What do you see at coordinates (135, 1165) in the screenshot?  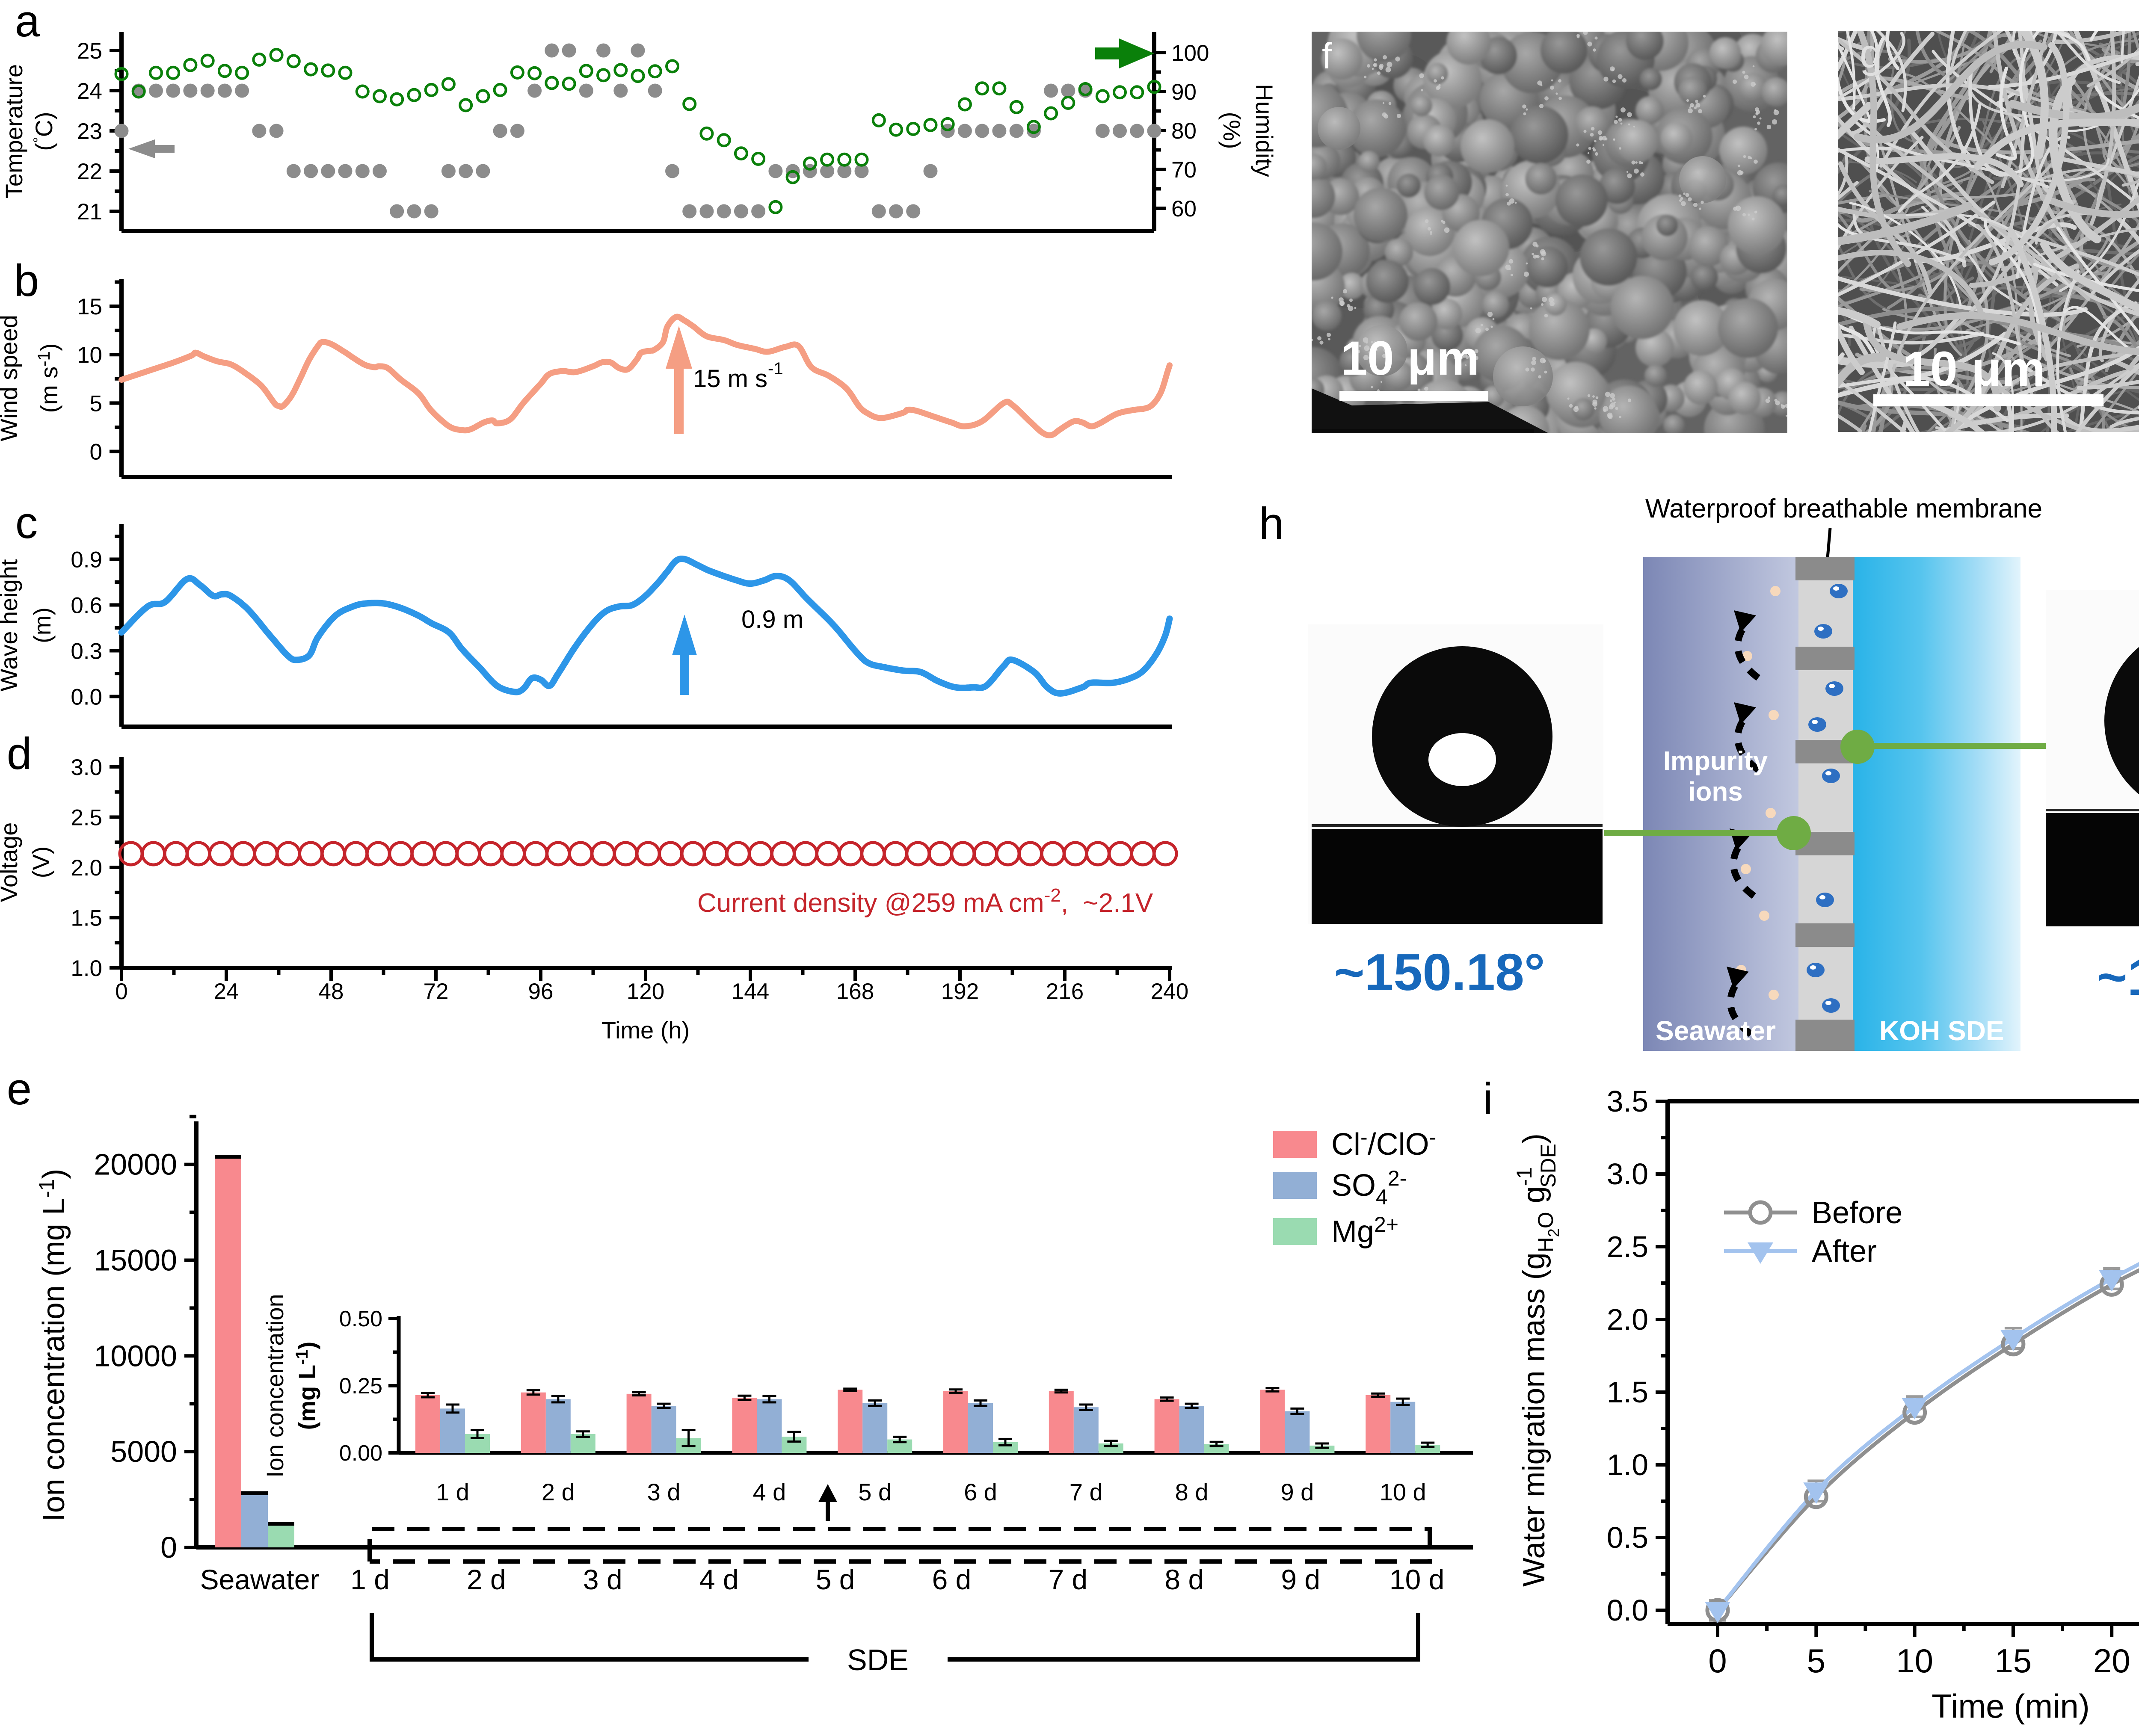 I see `svg-text: 20000` at bounding box center [135, 1165].